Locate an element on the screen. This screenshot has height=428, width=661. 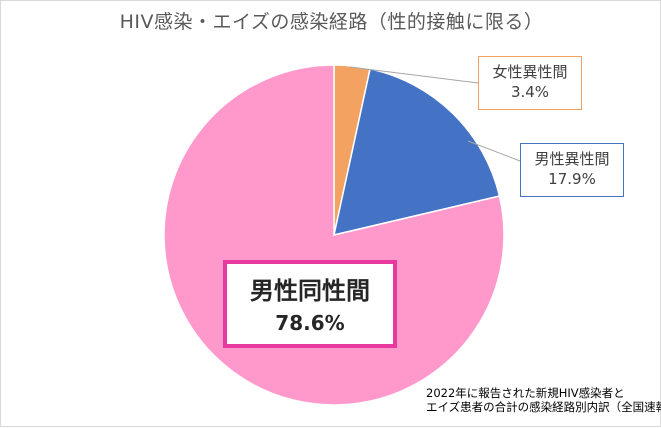
source-note-line1: 2022年に報告された新規HIV感染者と is located at coordinates (525, 393).